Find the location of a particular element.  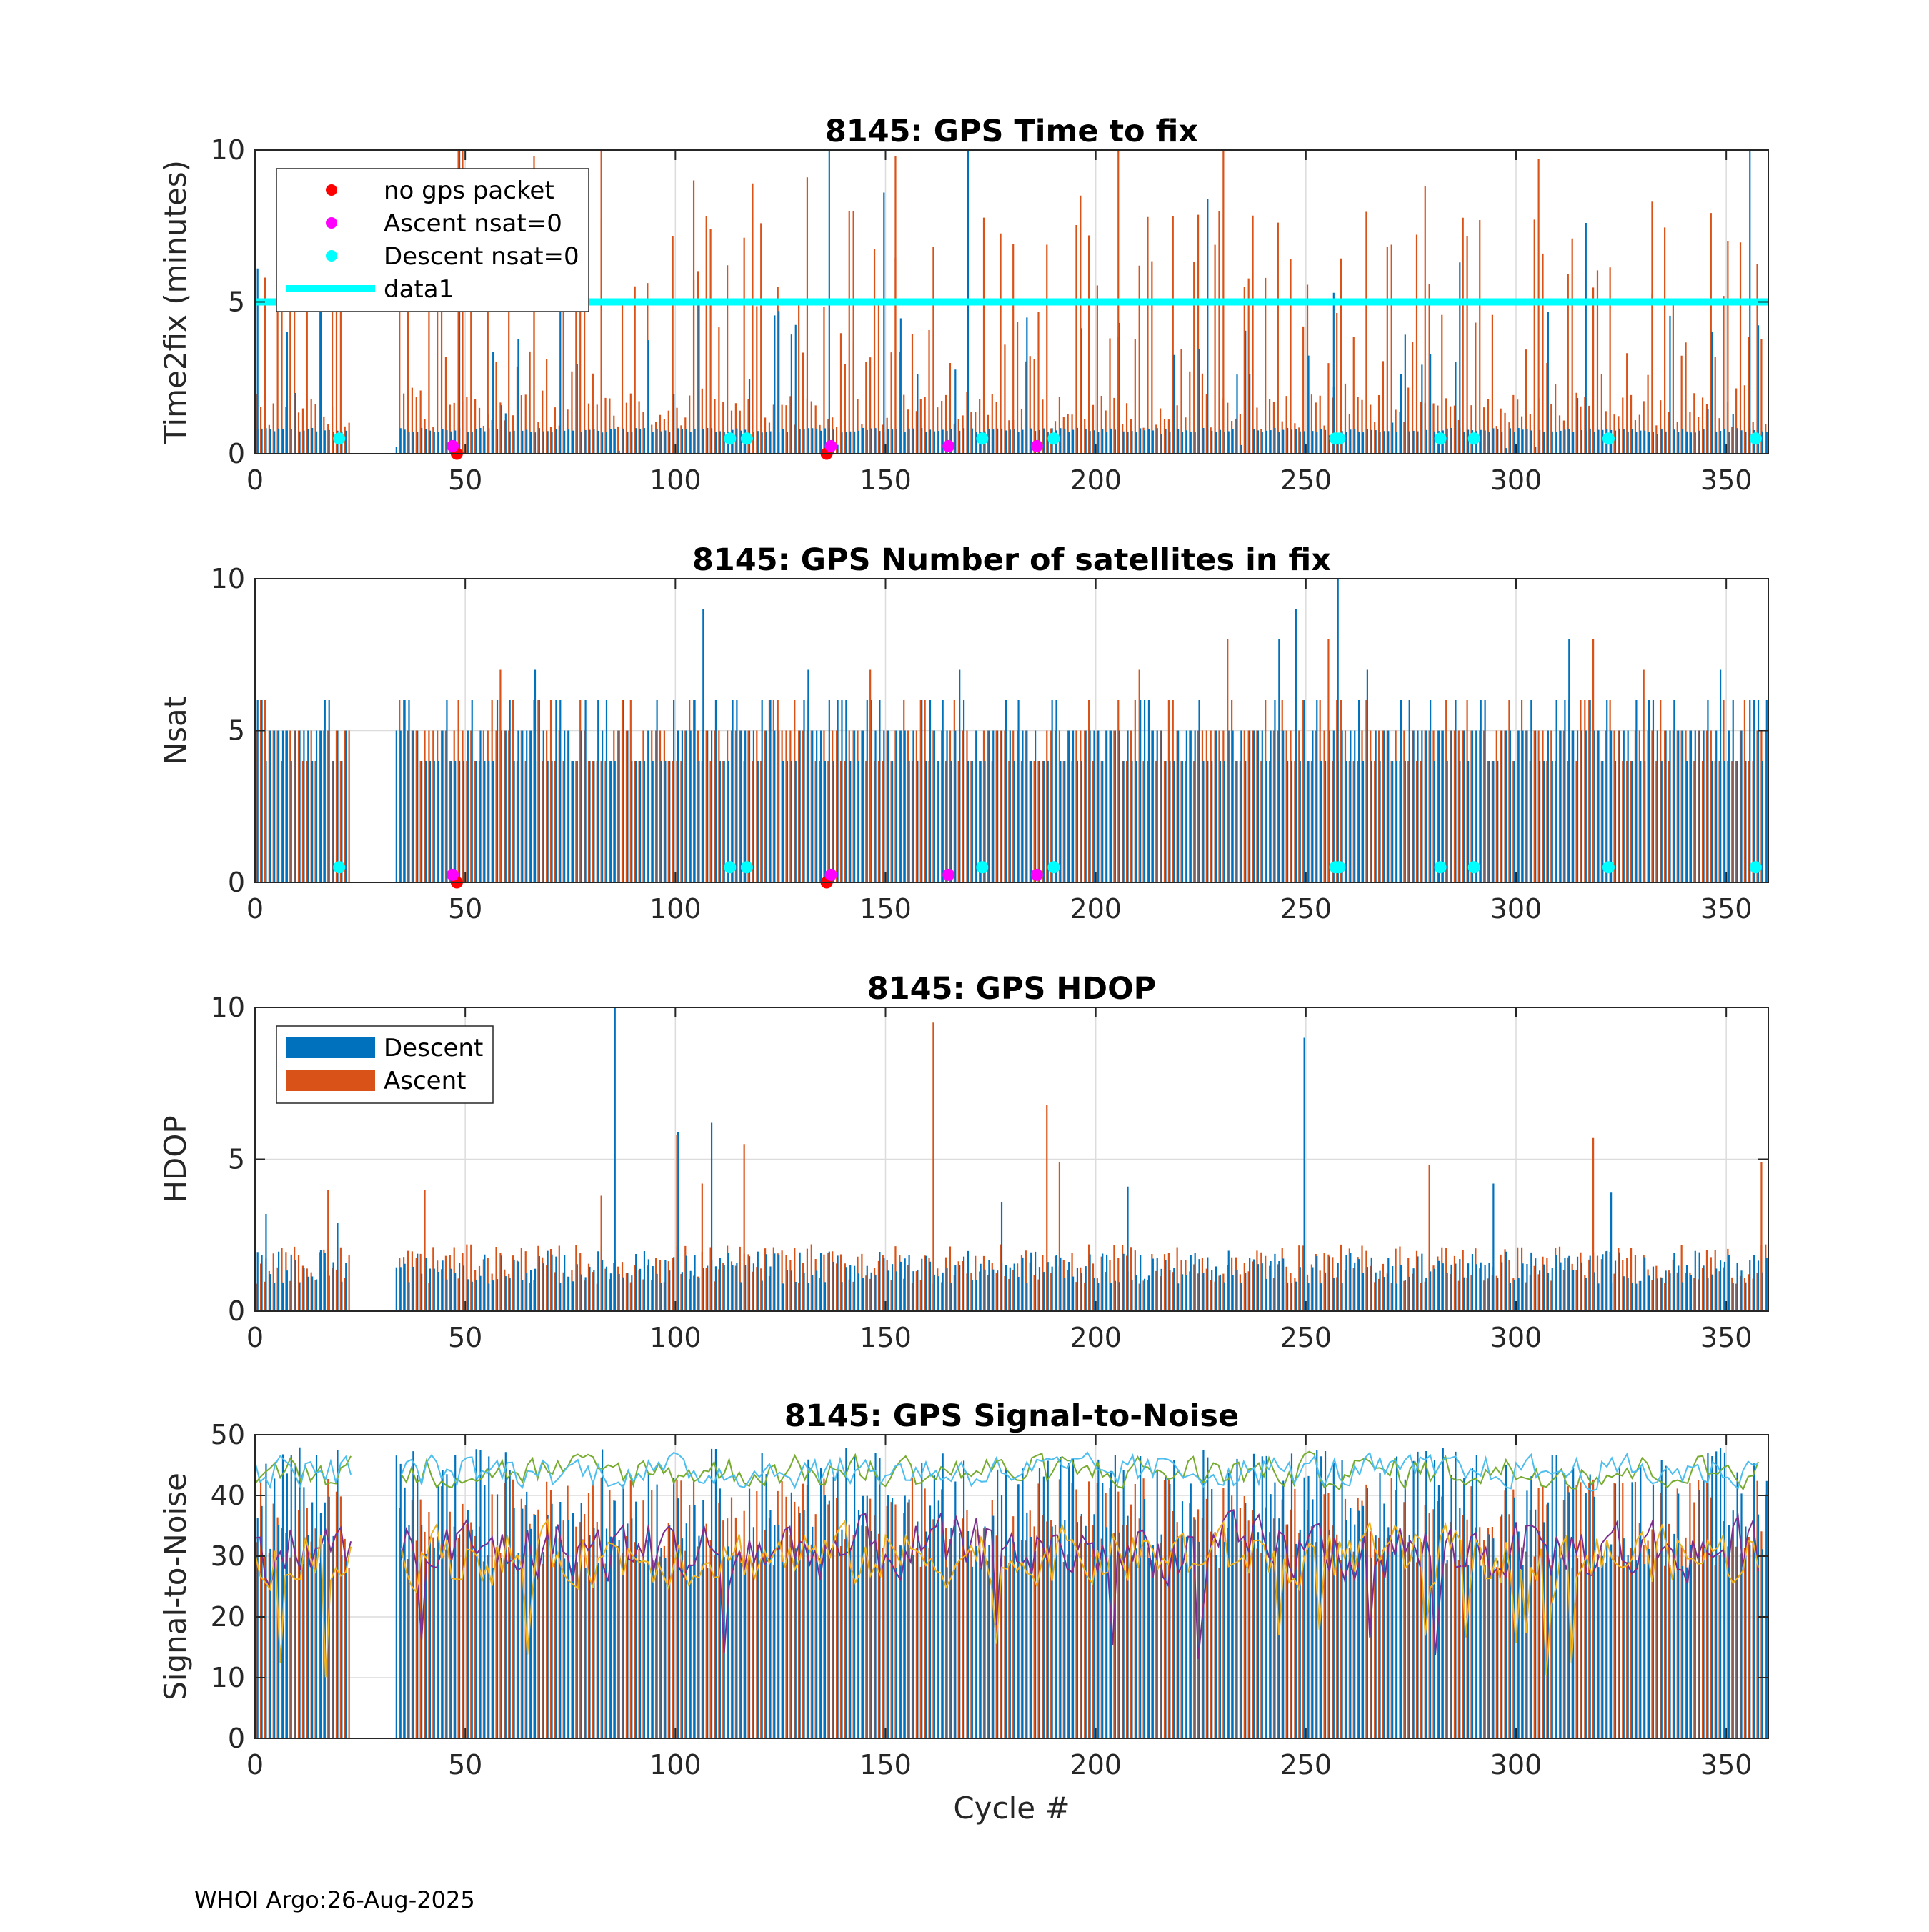

legend-label: no gps packet is located at coordinates (469, 190).